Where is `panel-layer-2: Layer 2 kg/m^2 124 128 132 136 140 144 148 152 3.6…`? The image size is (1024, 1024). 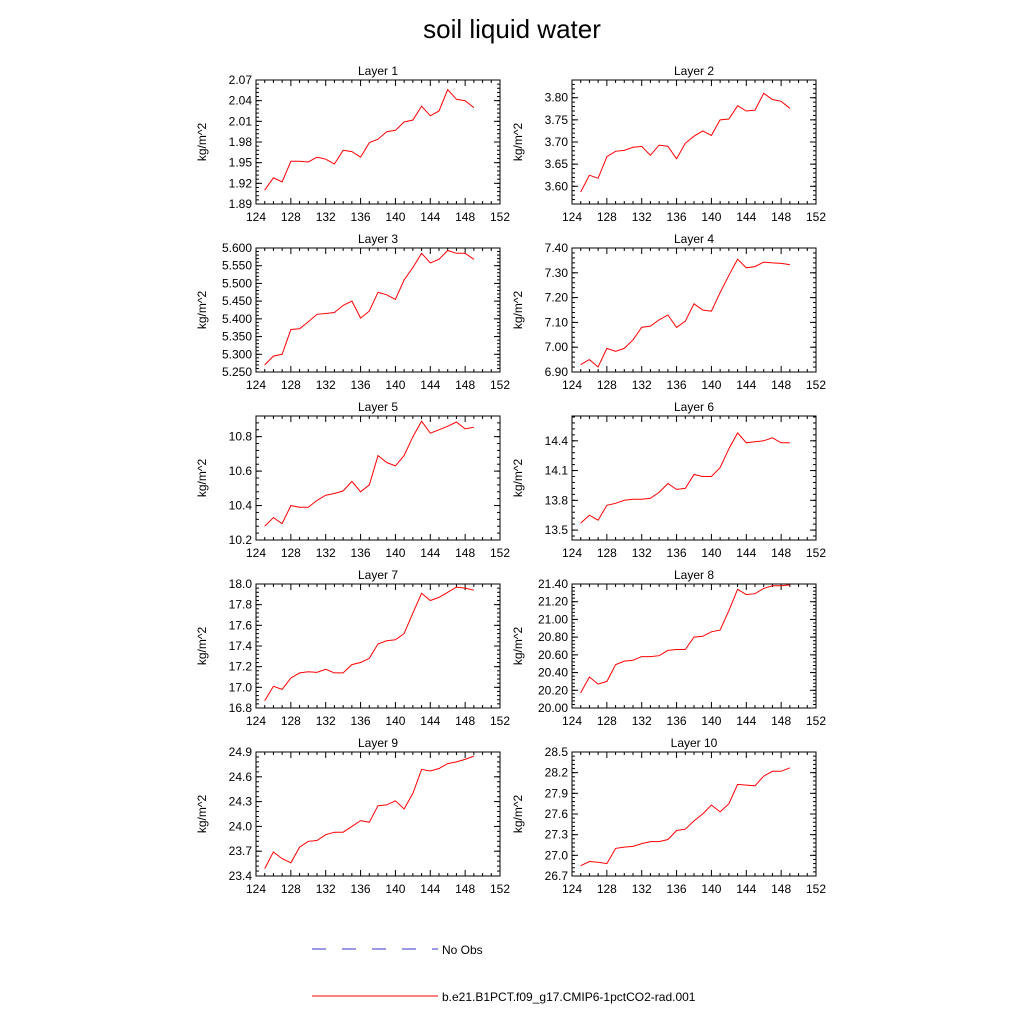 panel-layer-2: Layer 2 kg/m^2 124 128 132 136 140 144 148 152 3.6… is located at coordinates (668, 144).